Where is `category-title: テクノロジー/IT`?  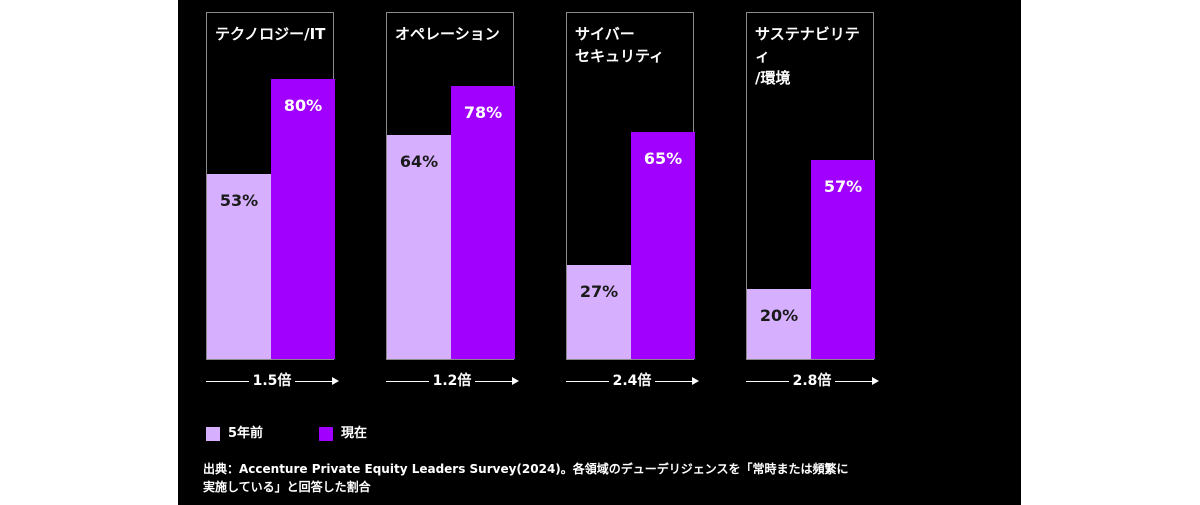 category-title: テクノロジー/IT is located at coordinates (270, 34).